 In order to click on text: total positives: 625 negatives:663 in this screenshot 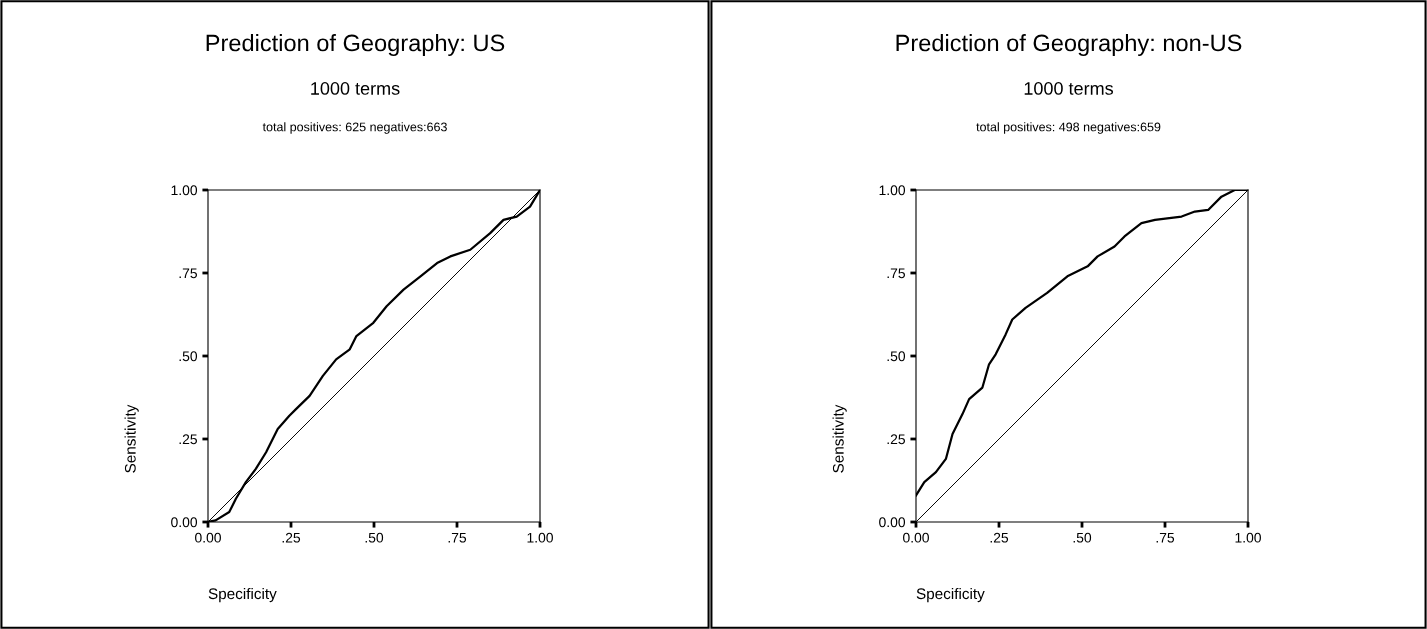, I will do `click(354, 128)`.